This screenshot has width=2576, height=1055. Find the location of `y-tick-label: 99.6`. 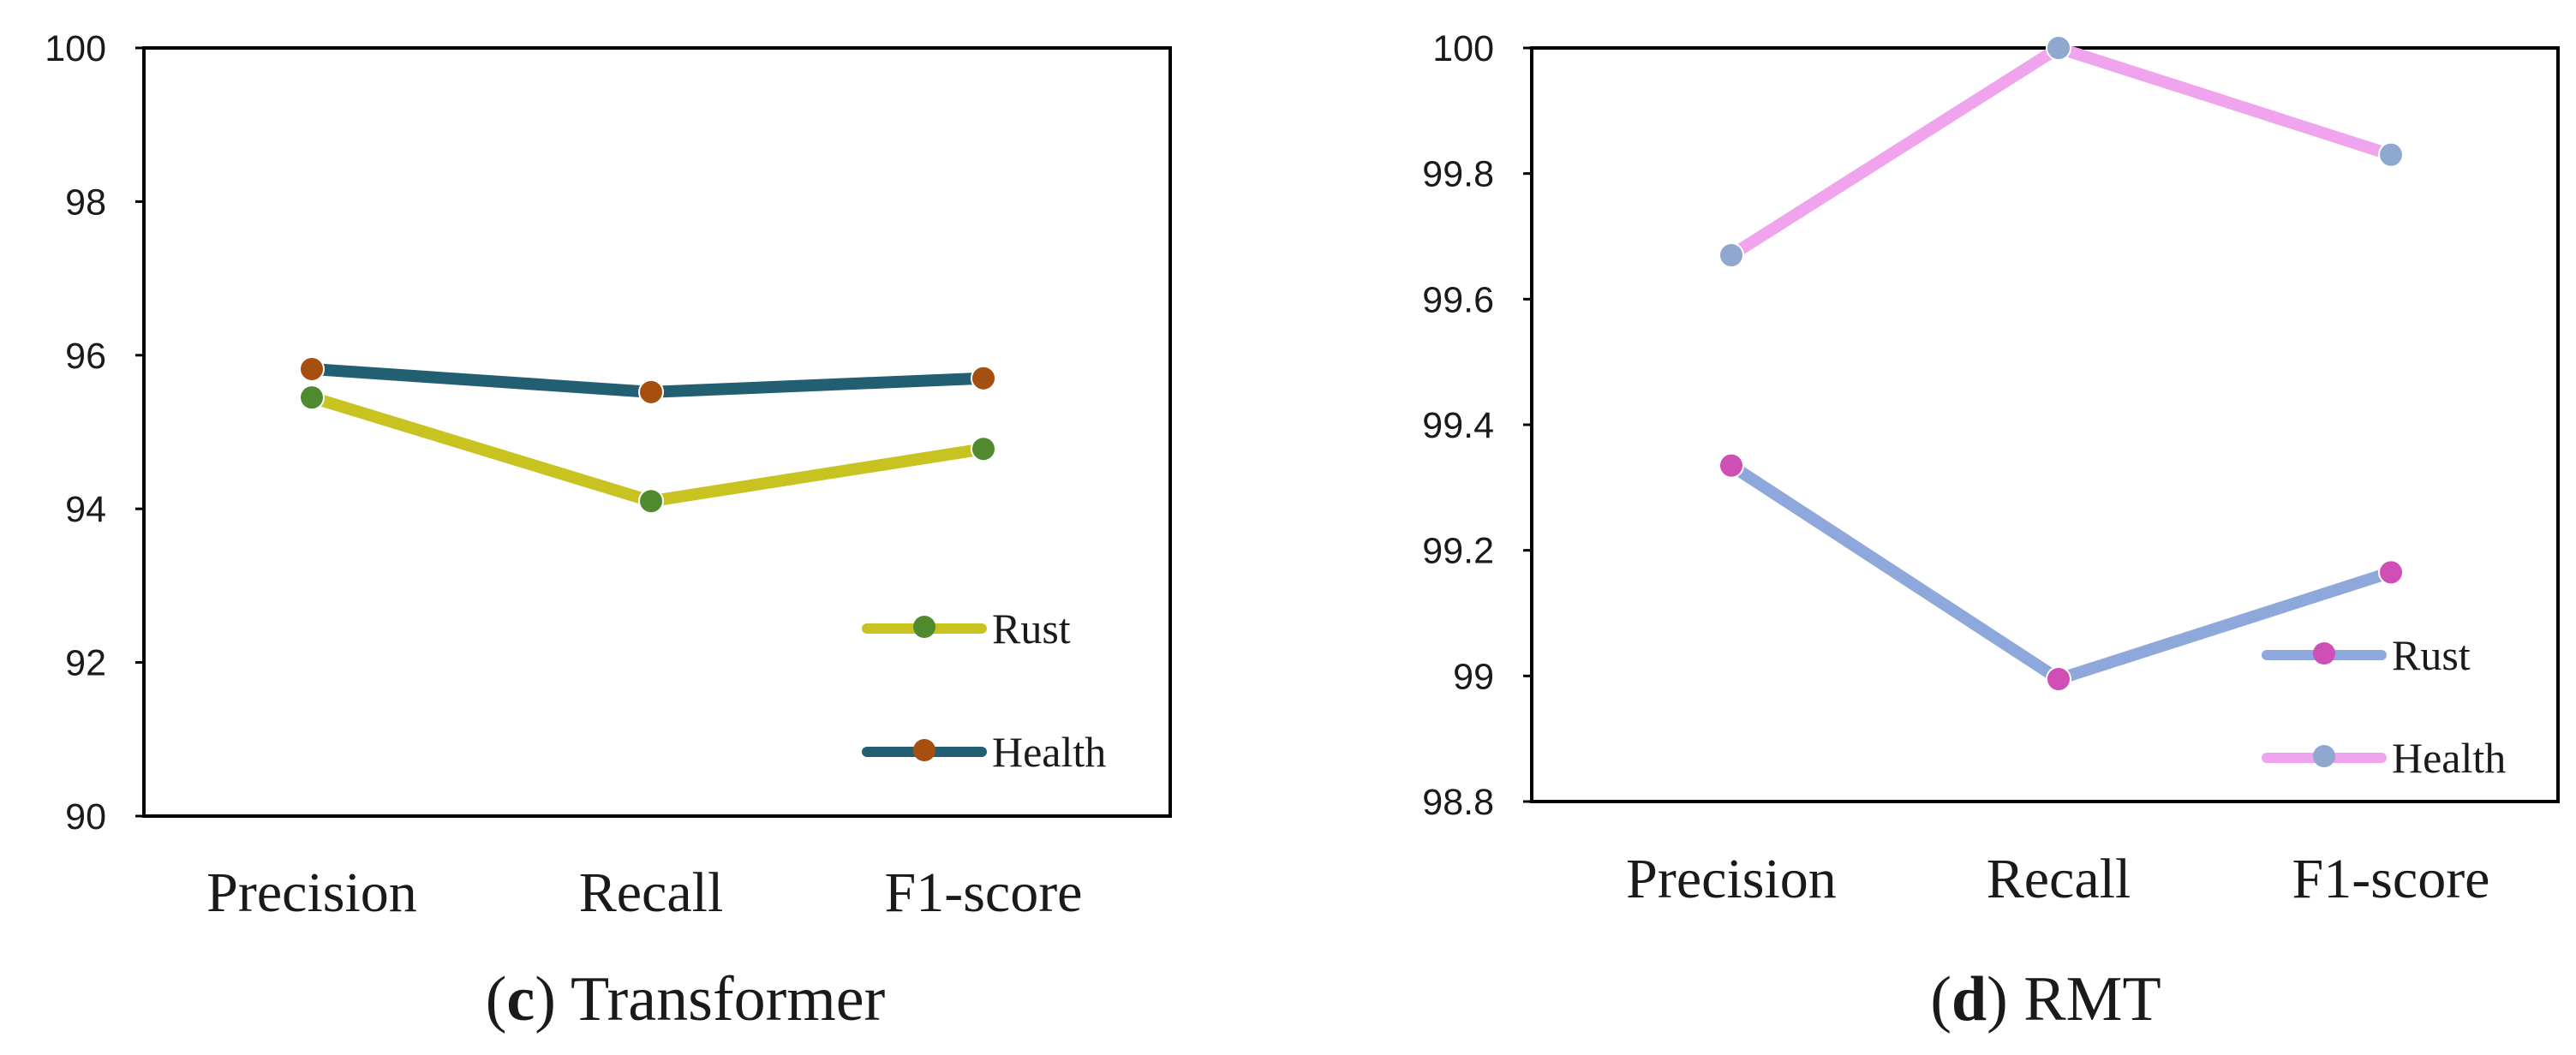

y-tick-label: 99.6 is located at coordinates (1458, 299).